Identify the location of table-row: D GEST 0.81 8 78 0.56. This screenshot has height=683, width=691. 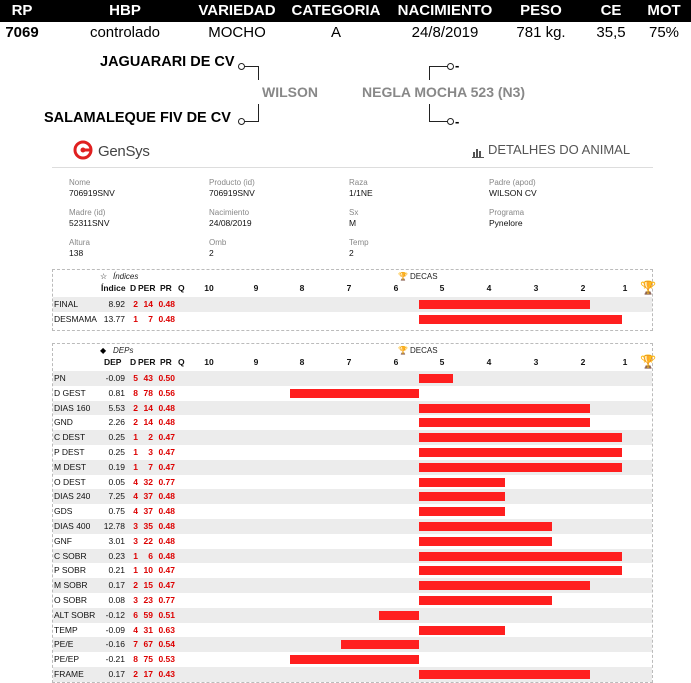
(352, 393).